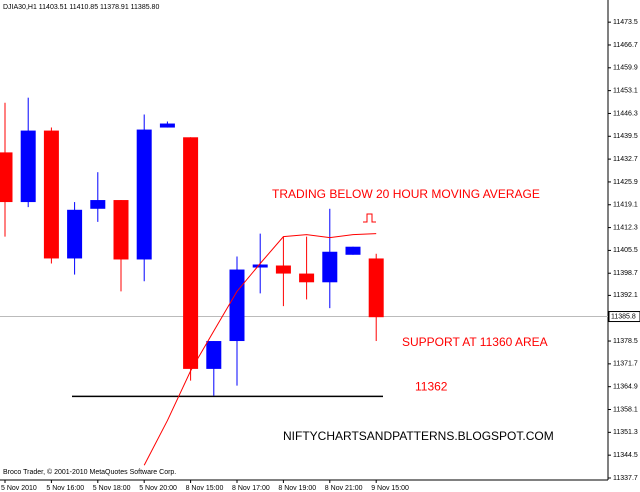  I want to click on y-tick-label: 11453.1, so click(625, 90).